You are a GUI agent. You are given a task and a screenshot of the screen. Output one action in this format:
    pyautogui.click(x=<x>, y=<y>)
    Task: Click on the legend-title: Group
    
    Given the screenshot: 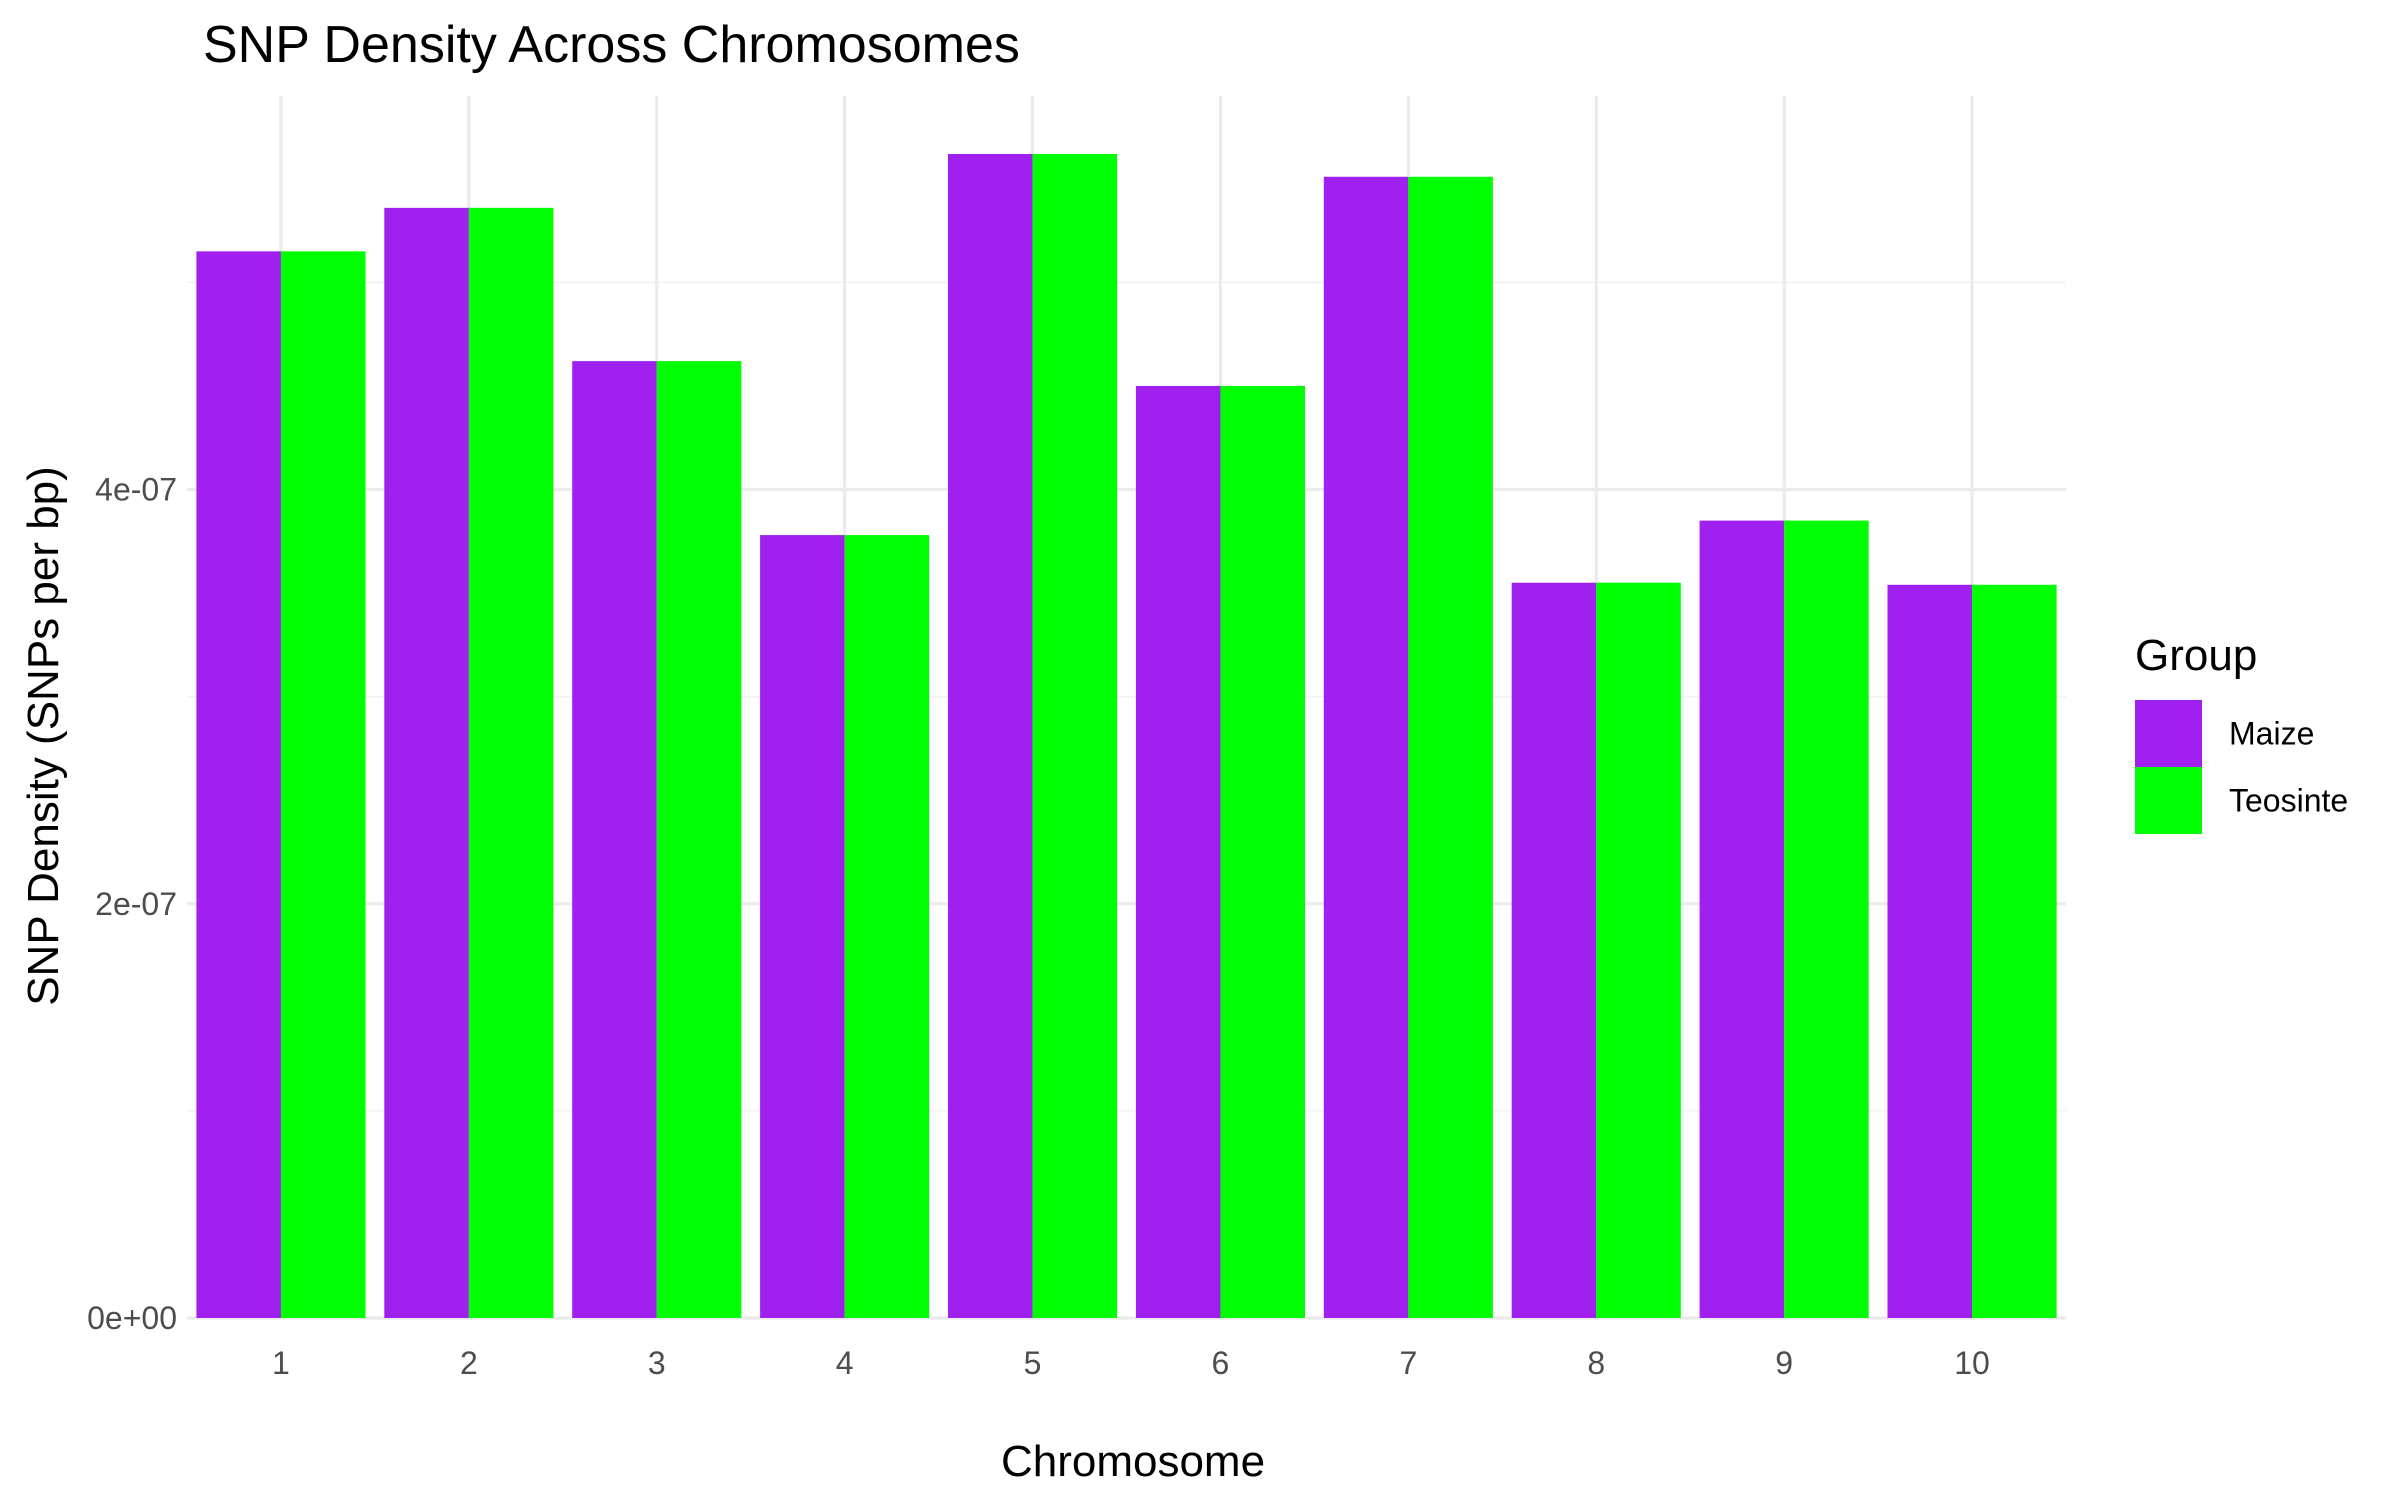 What is the action you would take?
    pyautogui.click(x=2196, y=655)
    